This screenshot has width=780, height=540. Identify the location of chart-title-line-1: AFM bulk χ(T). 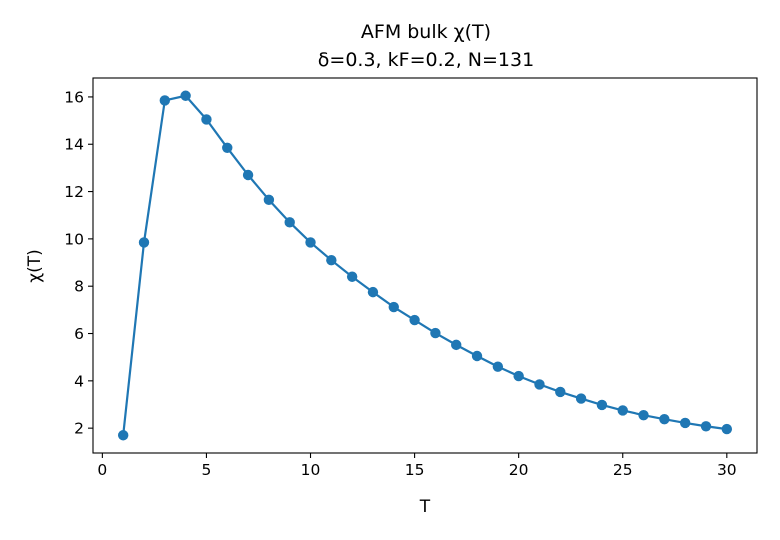
(426, 32).